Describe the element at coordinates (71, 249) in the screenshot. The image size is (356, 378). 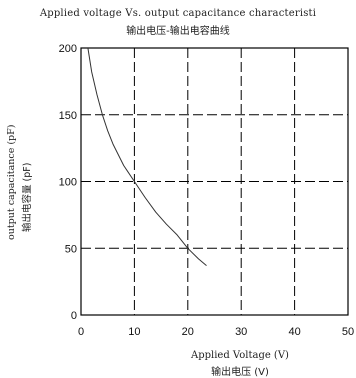
I see `y-tick-label: 50` at that location.